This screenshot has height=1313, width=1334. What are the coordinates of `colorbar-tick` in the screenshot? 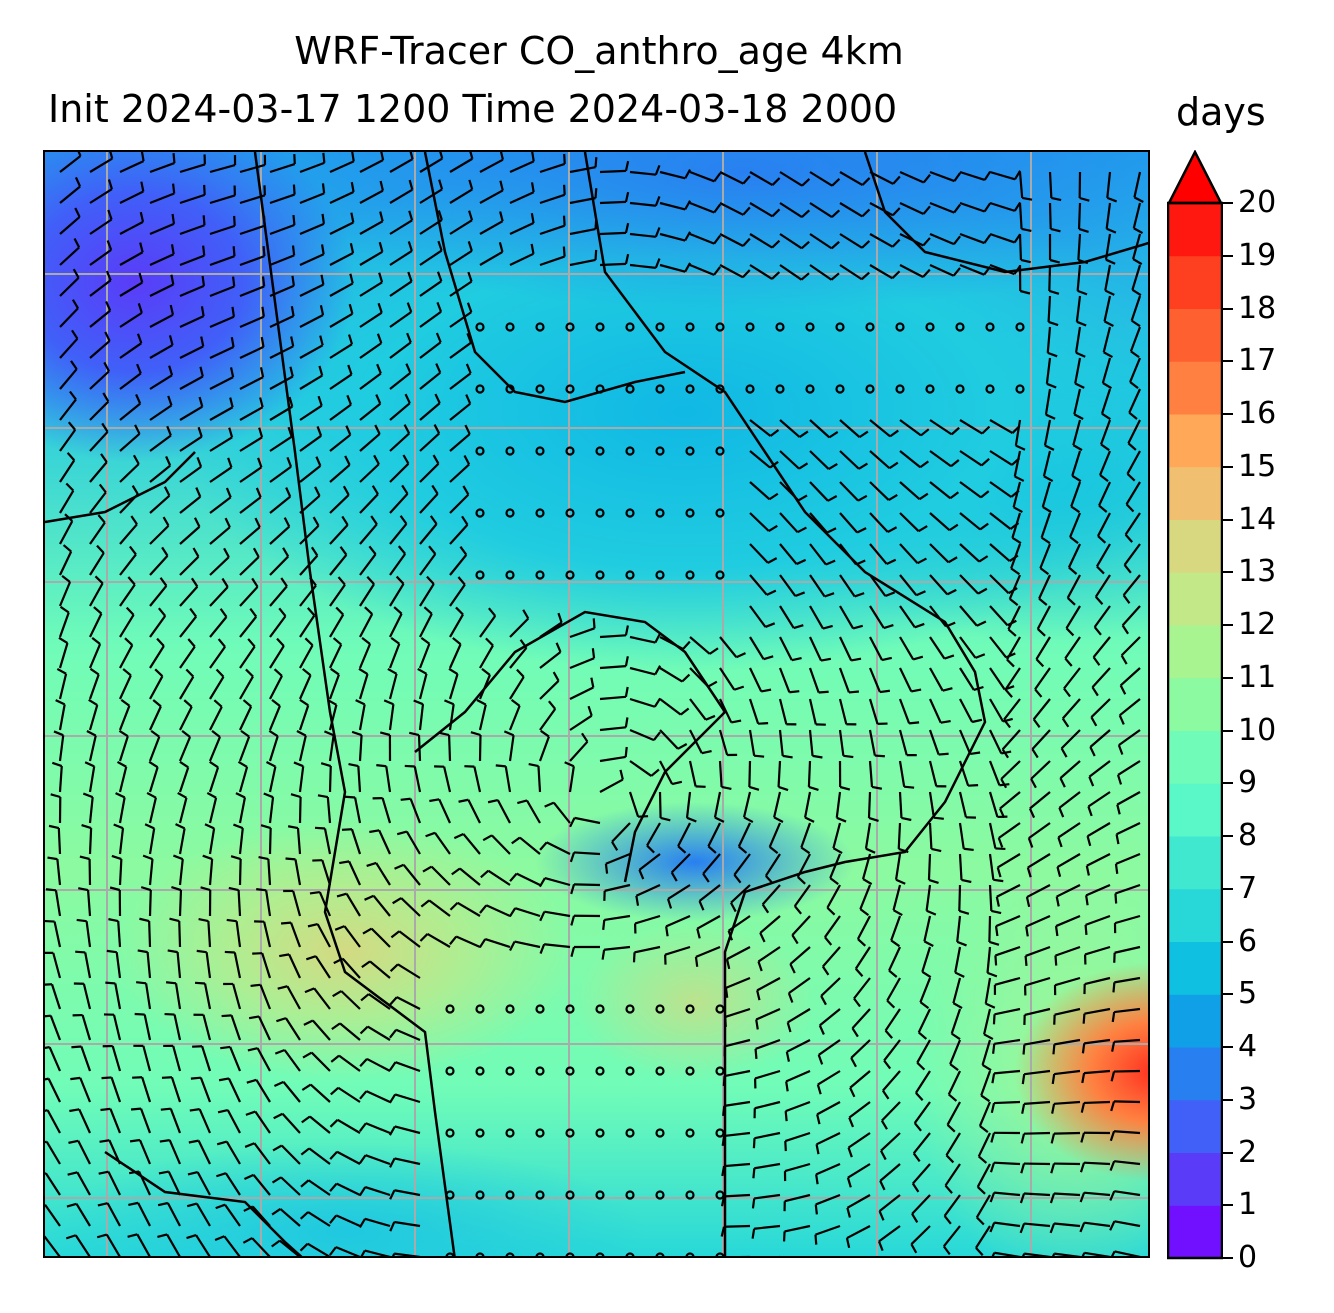 It's located at (1228, 1205).